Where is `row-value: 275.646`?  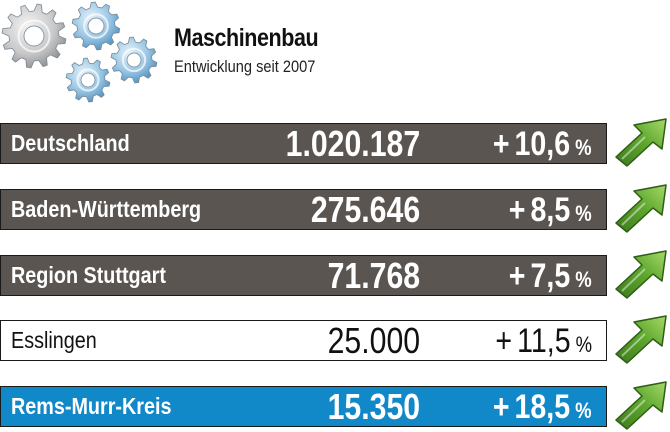
row-value: 275.646 is located at coordinates (365, 209).